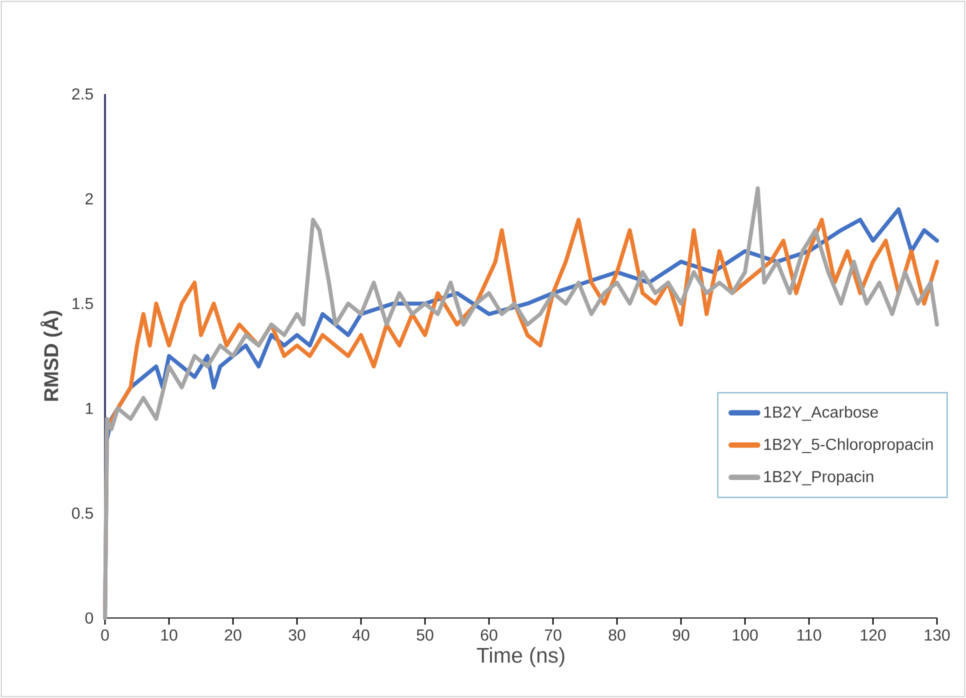 This screenshot has height=698, width=966. I want to click on legend-label: 1B2Y_Propacin, so click(819, 478).